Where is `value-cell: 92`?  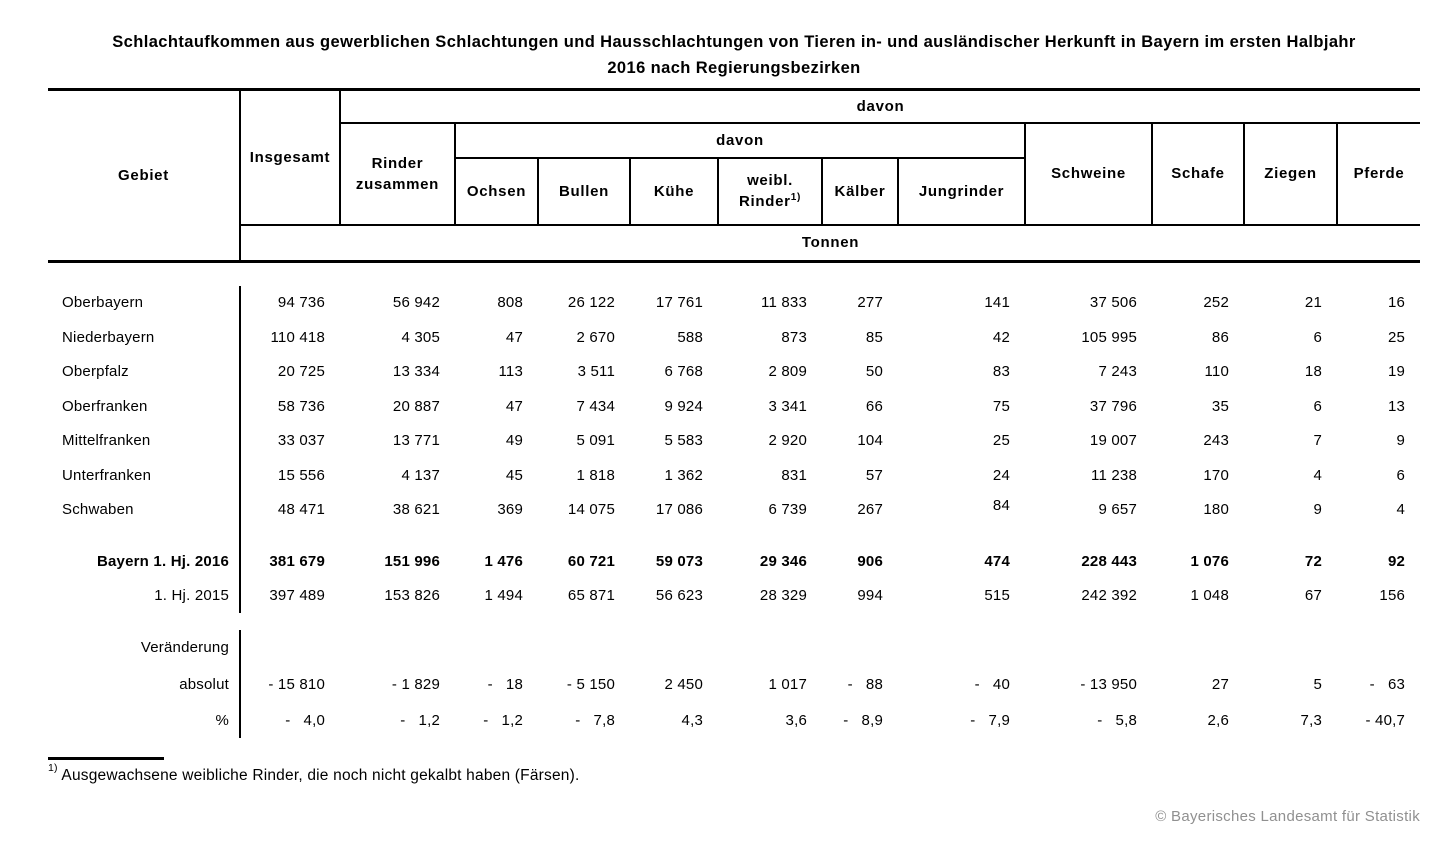 value-cell: 92 is located at coordinates (1396, 561).